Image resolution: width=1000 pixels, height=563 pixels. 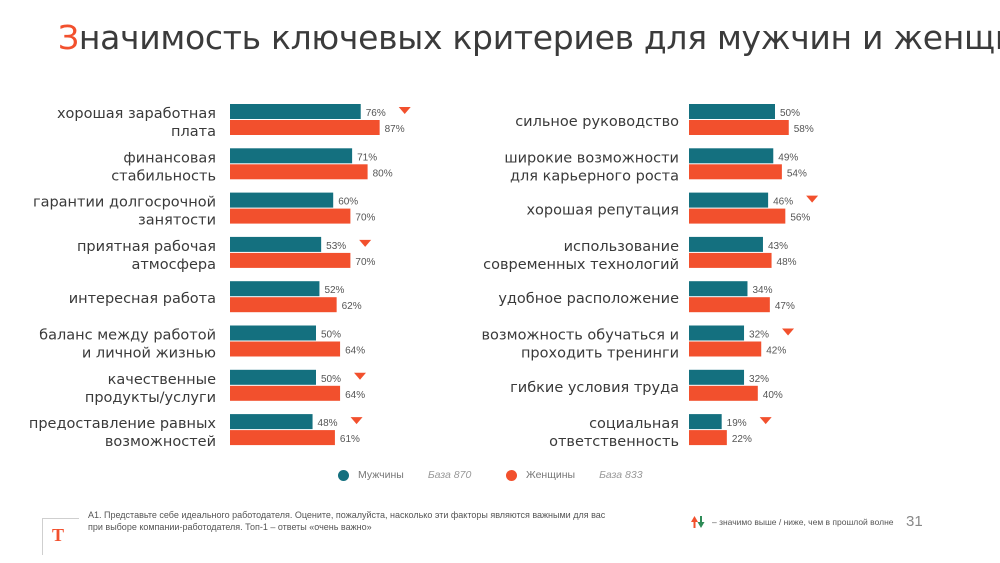 I want to click on category-label: и личной жизнью, so click(x=149, y=354).